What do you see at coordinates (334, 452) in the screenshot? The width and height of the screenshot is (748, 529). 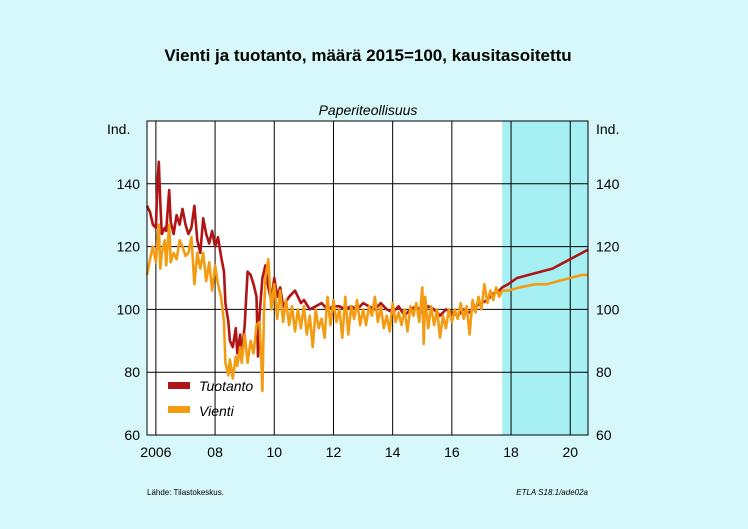 I see `x-tick-label: 12` at bounding box center [334, 452].